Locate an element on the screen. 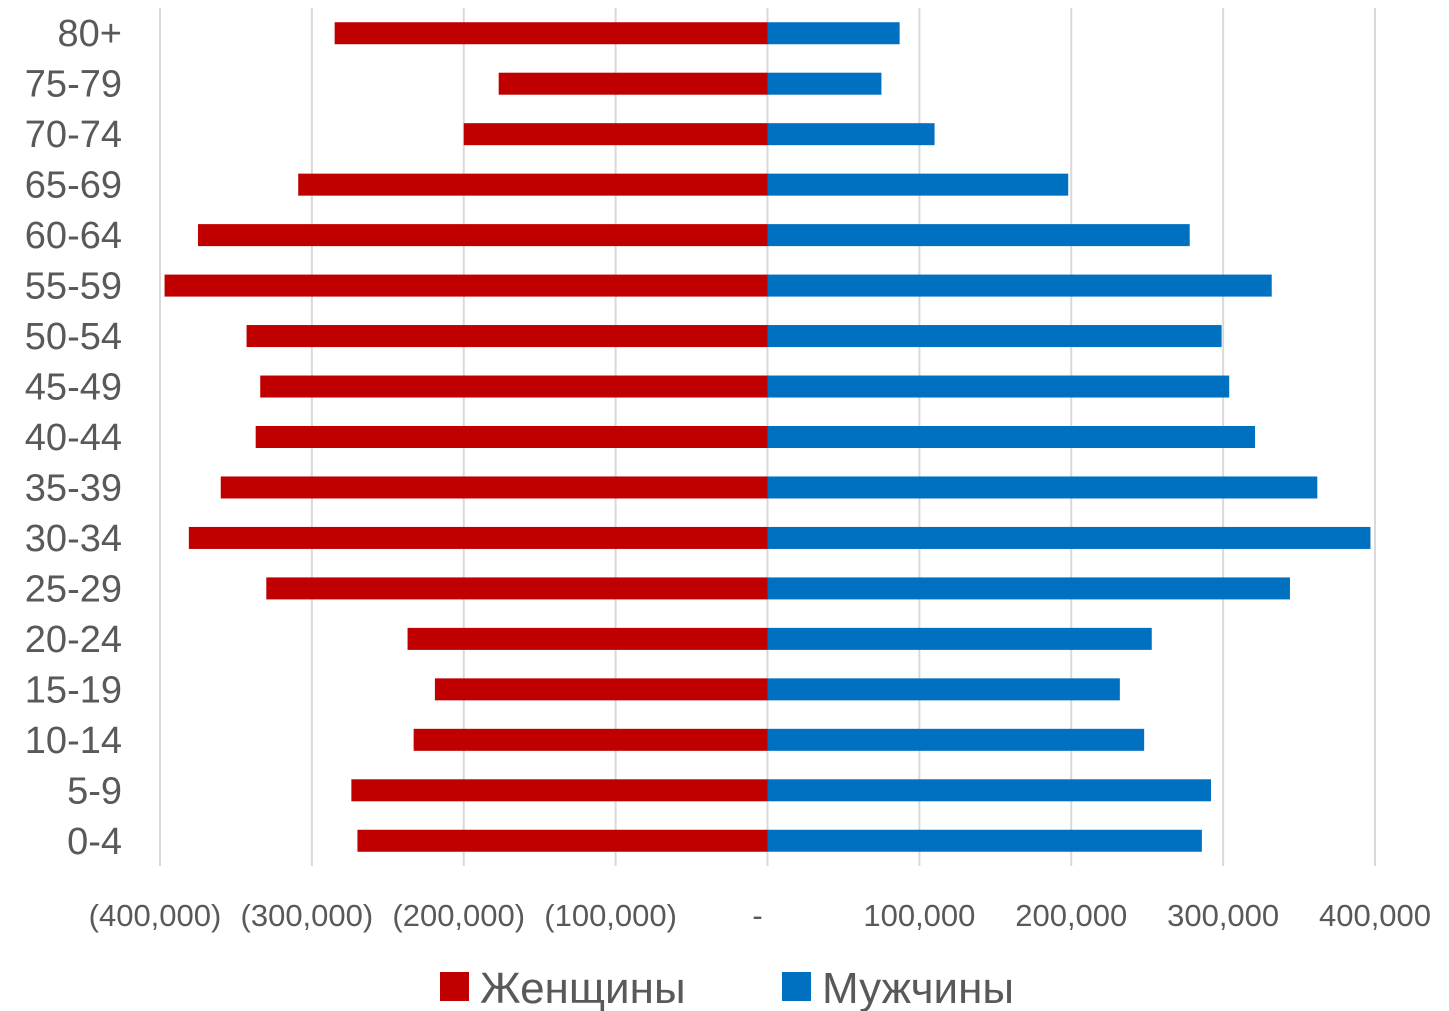 The width and height of the screenshot is (1449, 1011). x-tick-label: 200,000 is located at coordinates (1071, 915).